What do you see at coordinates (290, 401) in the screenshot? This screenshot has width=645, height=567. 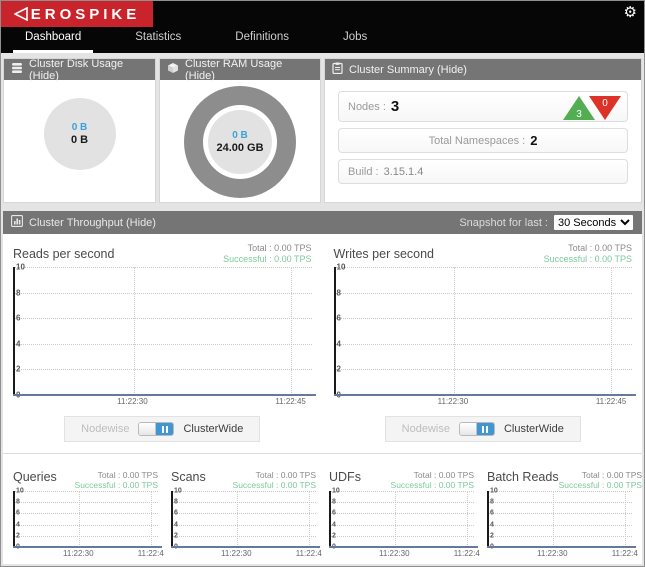 I see `x-tick-label: 11:22:45` at bounding box center [290, 401].